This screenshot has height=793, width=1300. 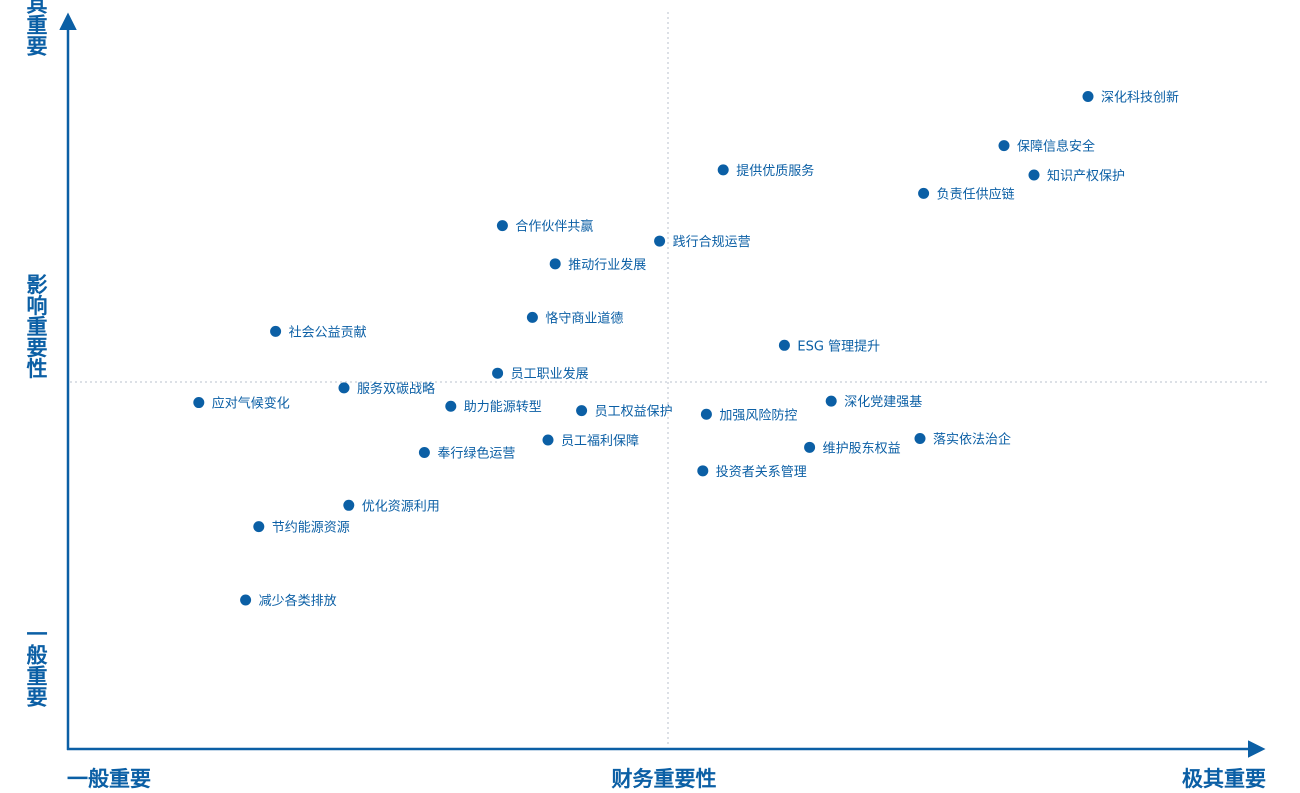 I want to click on data-point-label: ESG 管理提升, so click(x=838, y=346).